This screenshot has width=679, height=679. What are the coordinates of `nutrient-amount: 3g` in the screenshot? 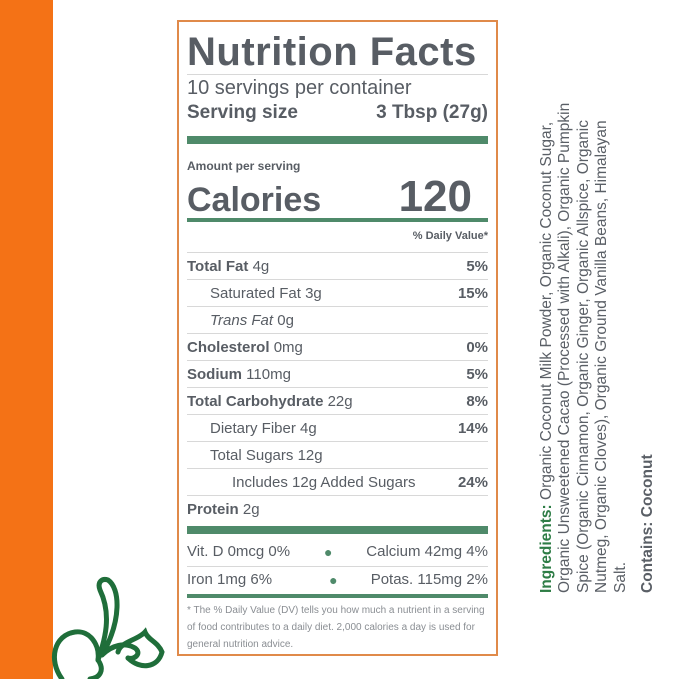 It's located at (313, 293).